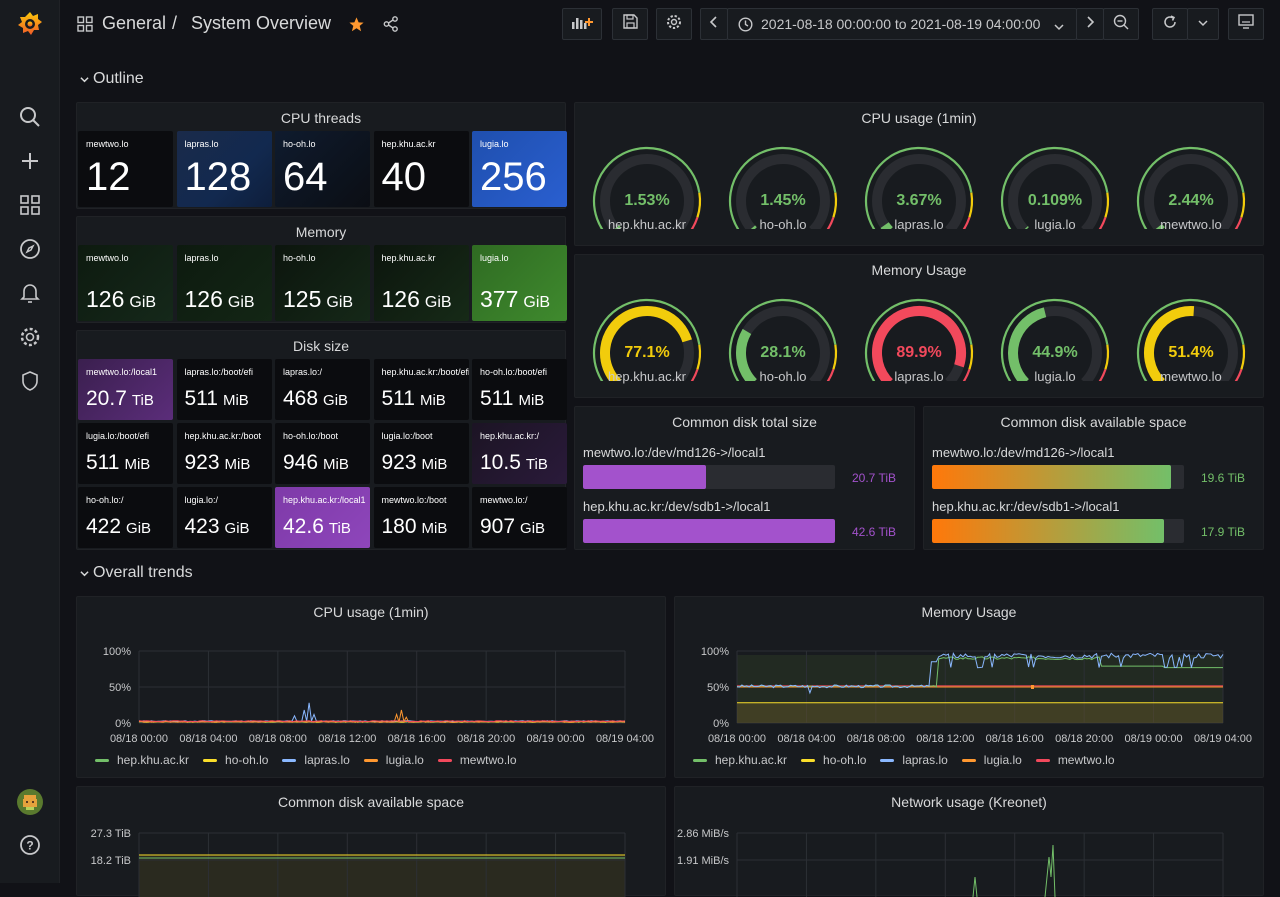 The image size is (1280, 897). Describe the element at coordinates (30, 293) in the screenshot. I see `alerting-bell-icon` at that location.